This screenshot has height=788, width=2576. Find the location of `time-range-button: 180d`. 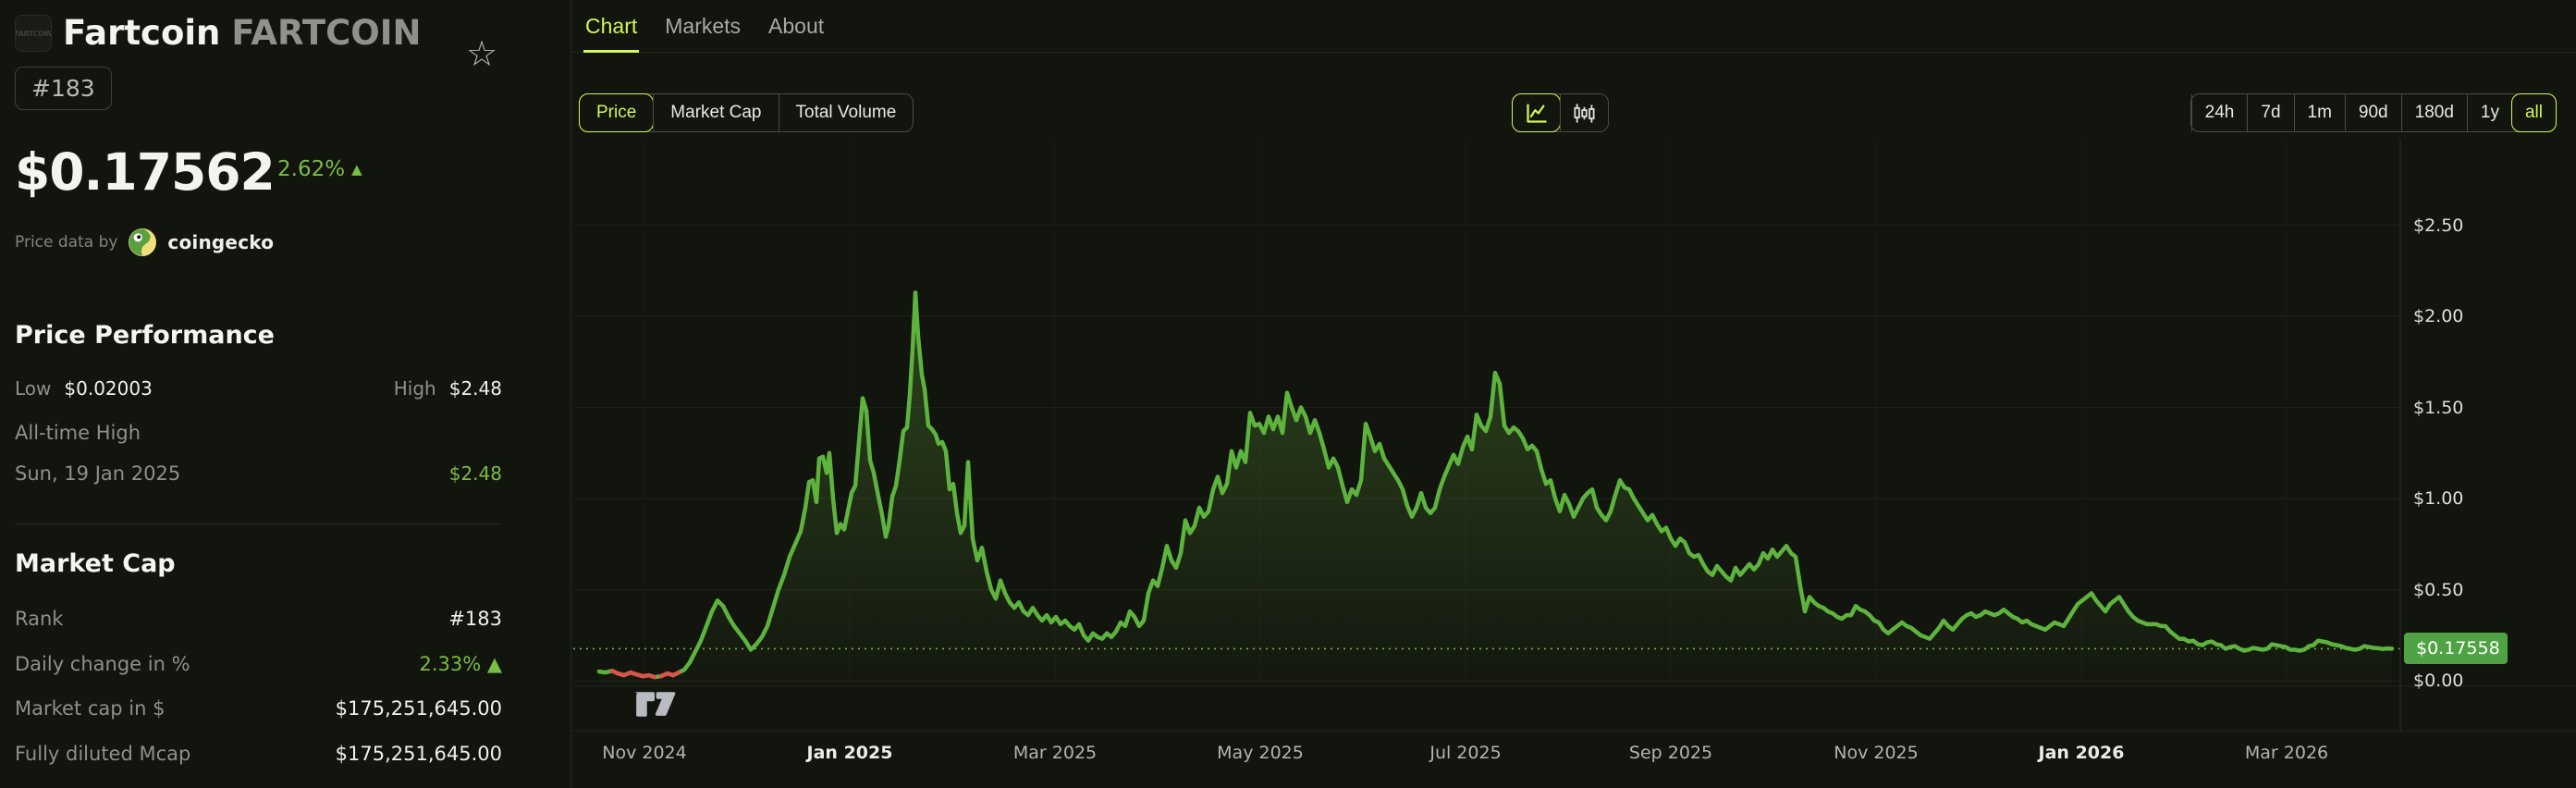

time-range-button: 180d is located at coordinates (2433, 112).